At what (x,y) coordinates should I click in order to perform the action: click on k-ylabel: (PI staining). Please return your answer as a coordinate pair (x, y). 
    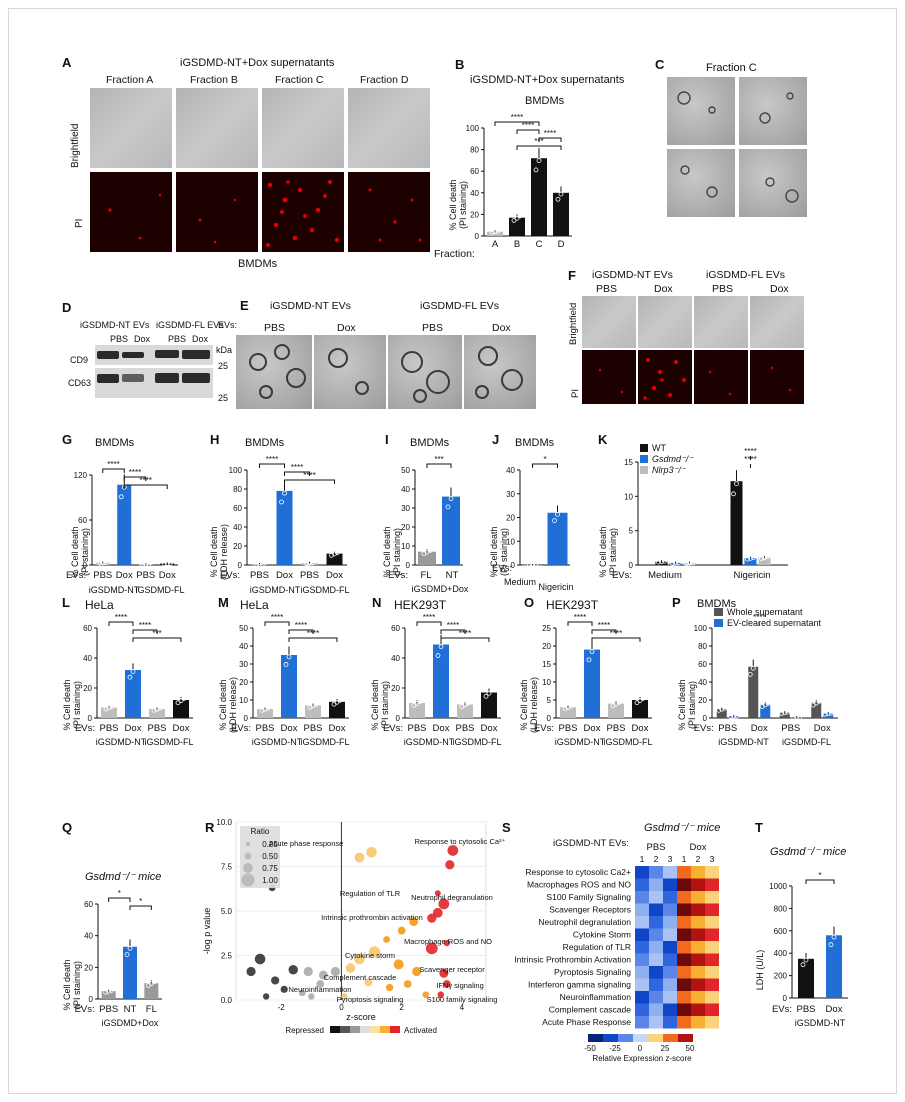
    Looking at the image, I should click on (613, 552).